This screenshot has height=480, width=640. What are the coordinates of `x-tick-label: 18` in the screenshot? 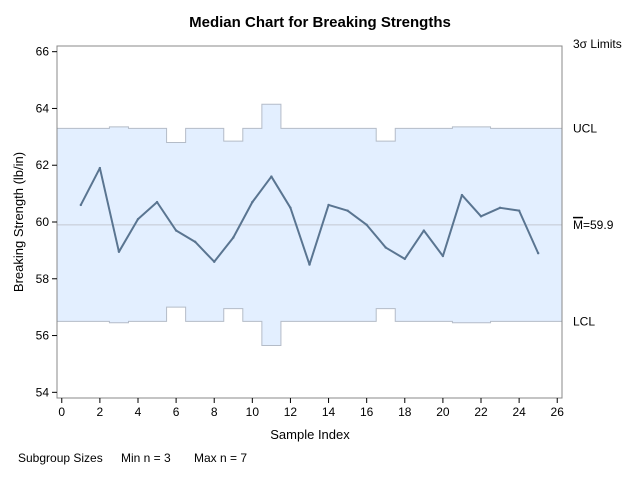 It's located at (405, 412).